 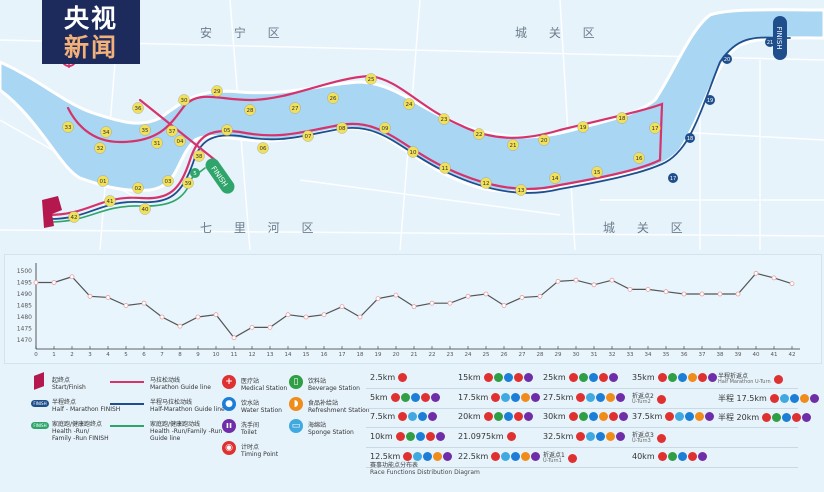 I want to click on x-tick-label: 24, so click(x=468, y=355).